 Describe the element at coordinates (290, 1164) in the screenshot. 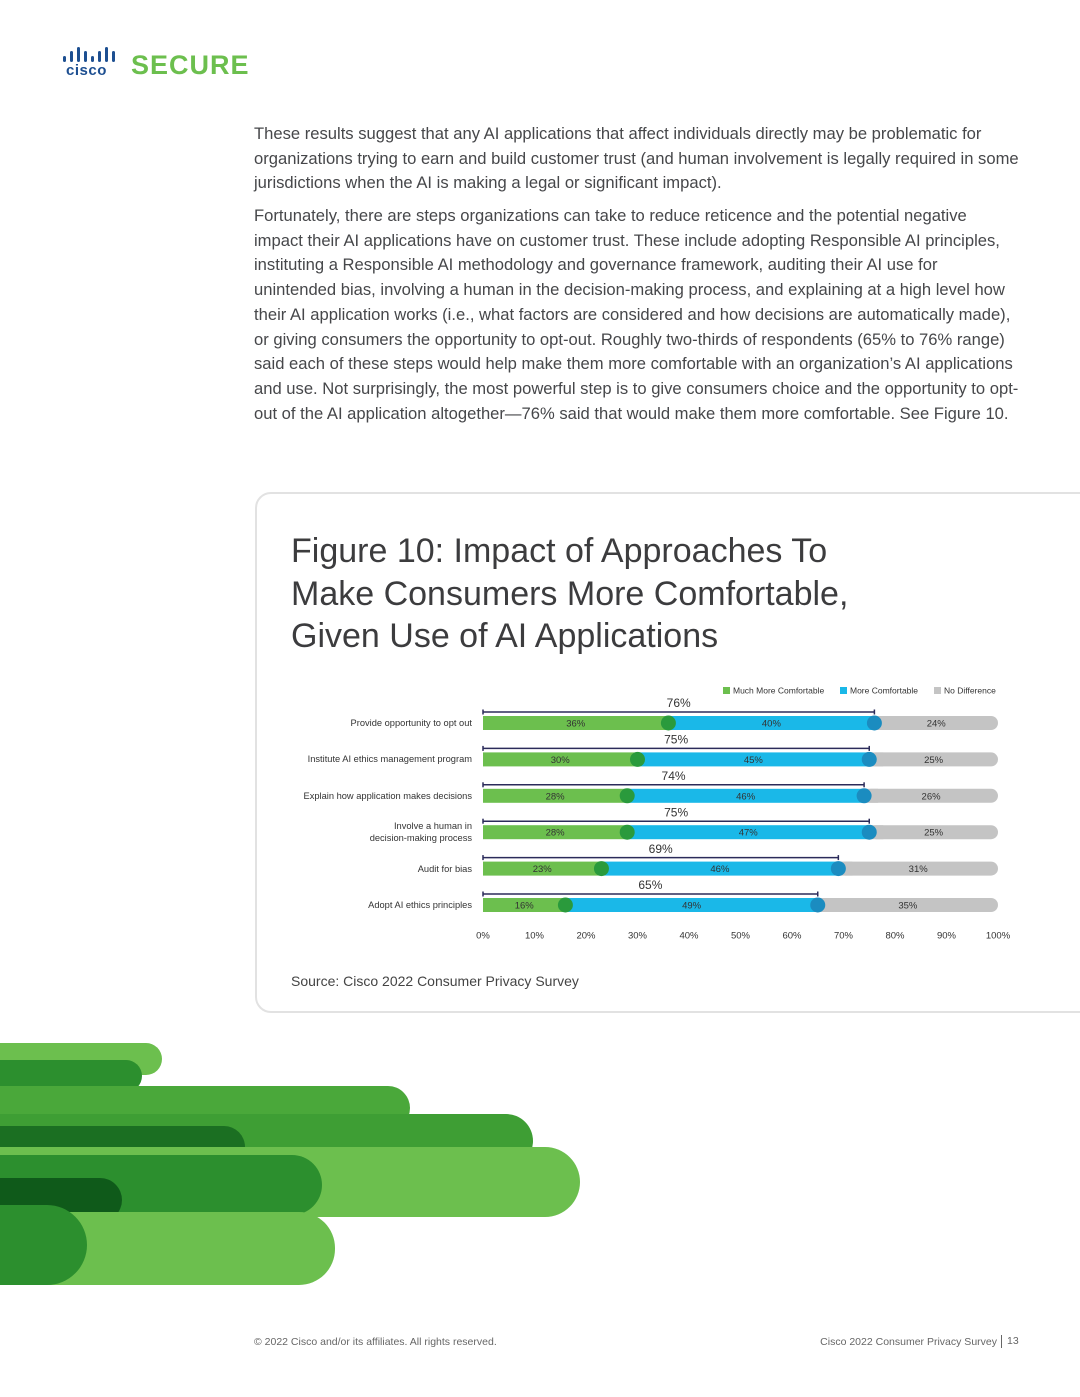

I see `decorative-stripes` at that location.